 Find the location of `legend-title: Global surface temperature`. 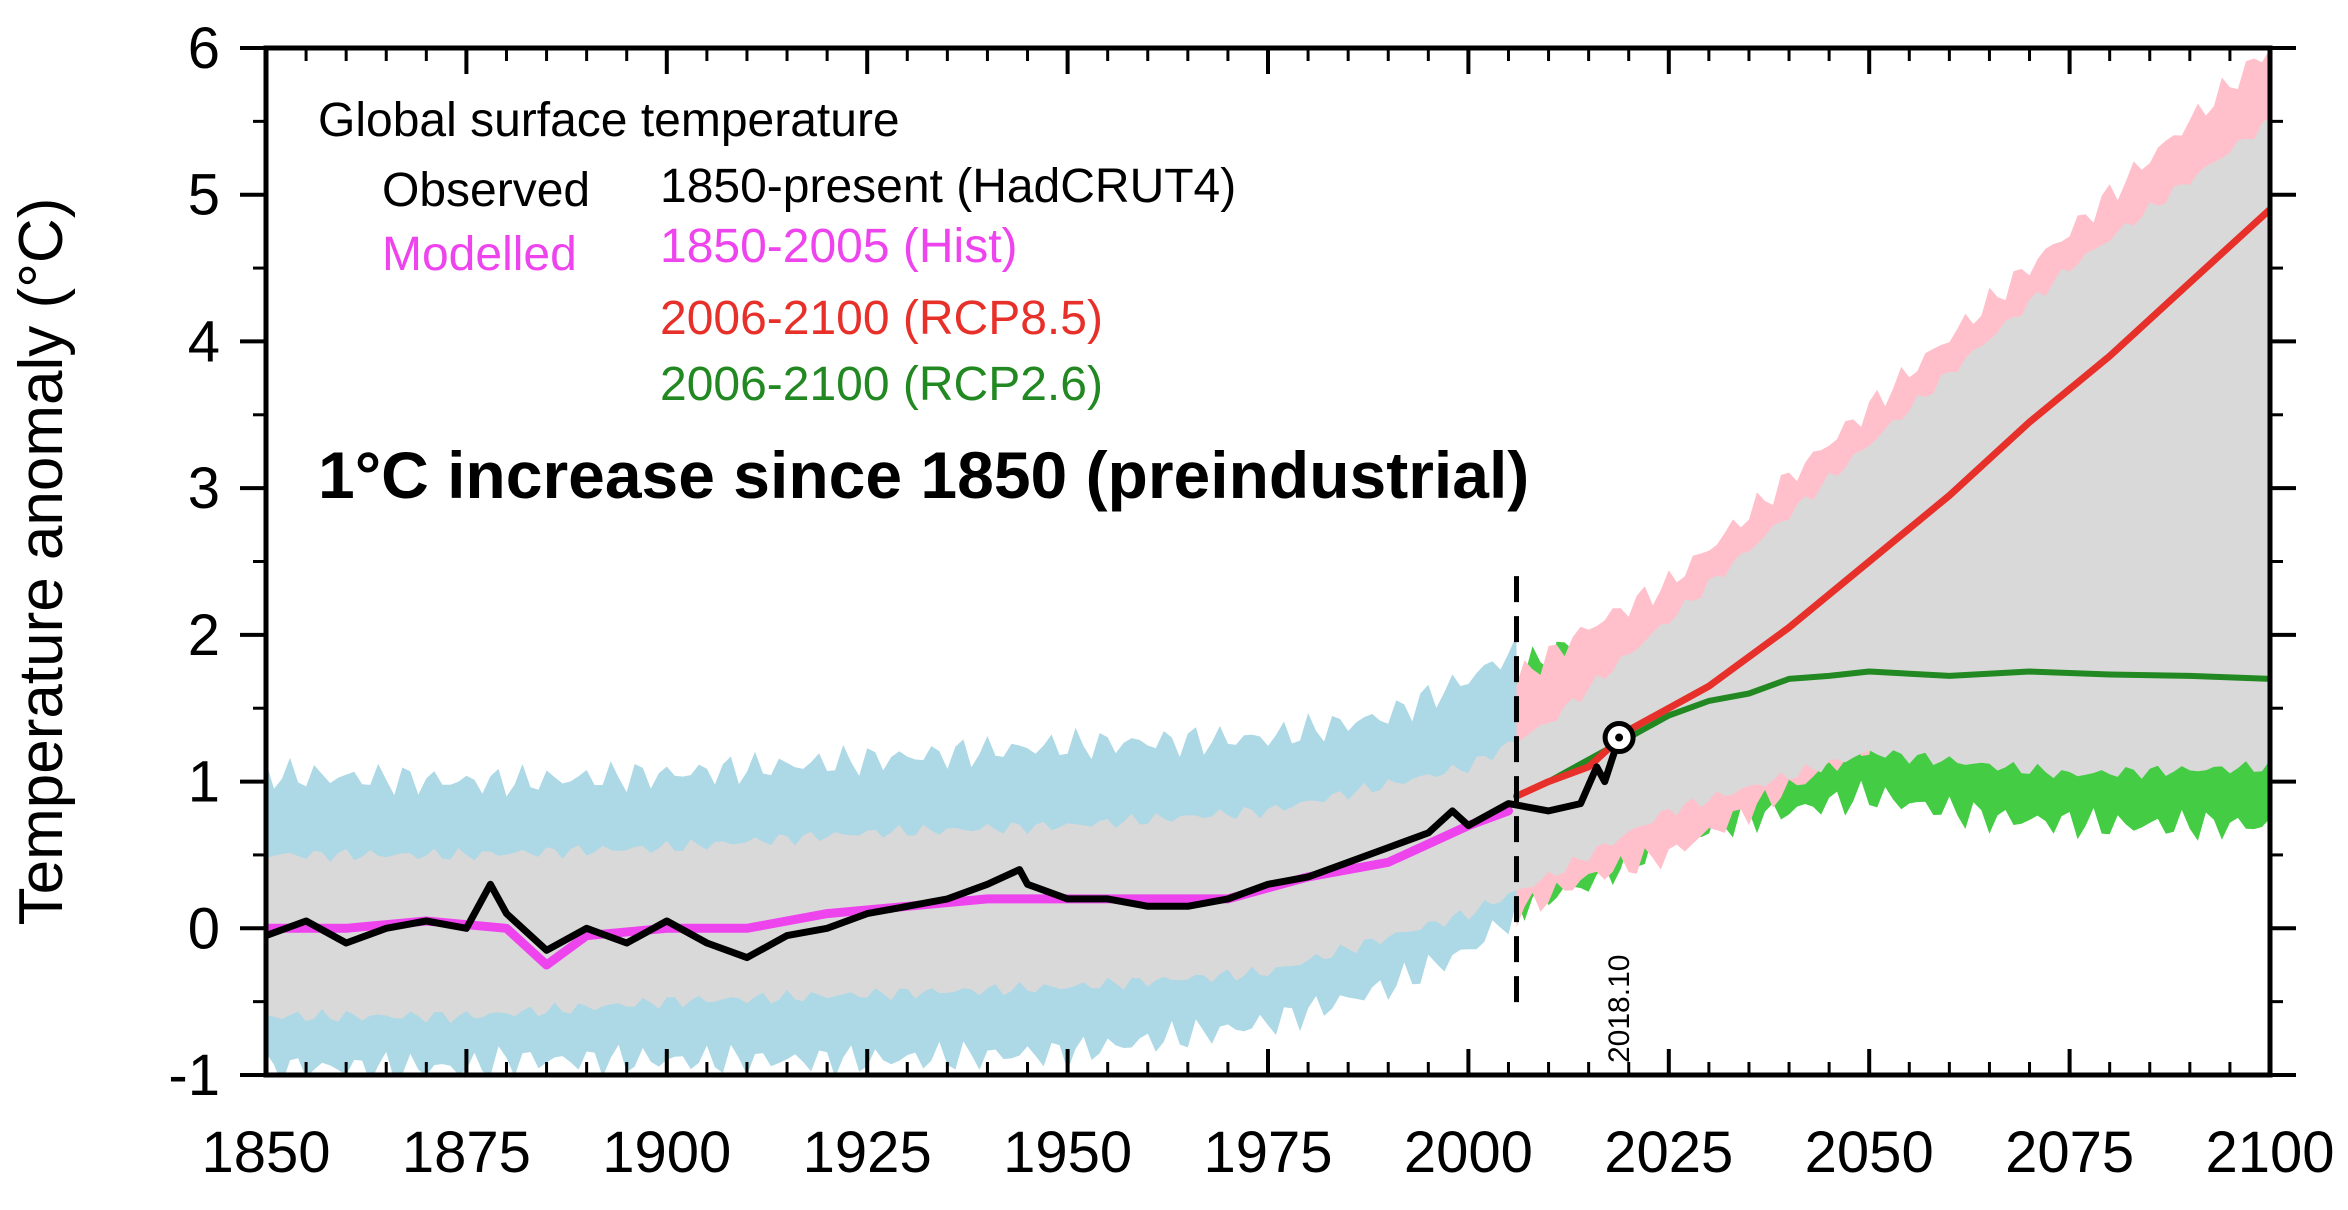

legend-title: Global surface temperature is located at coordinates (609, 120).